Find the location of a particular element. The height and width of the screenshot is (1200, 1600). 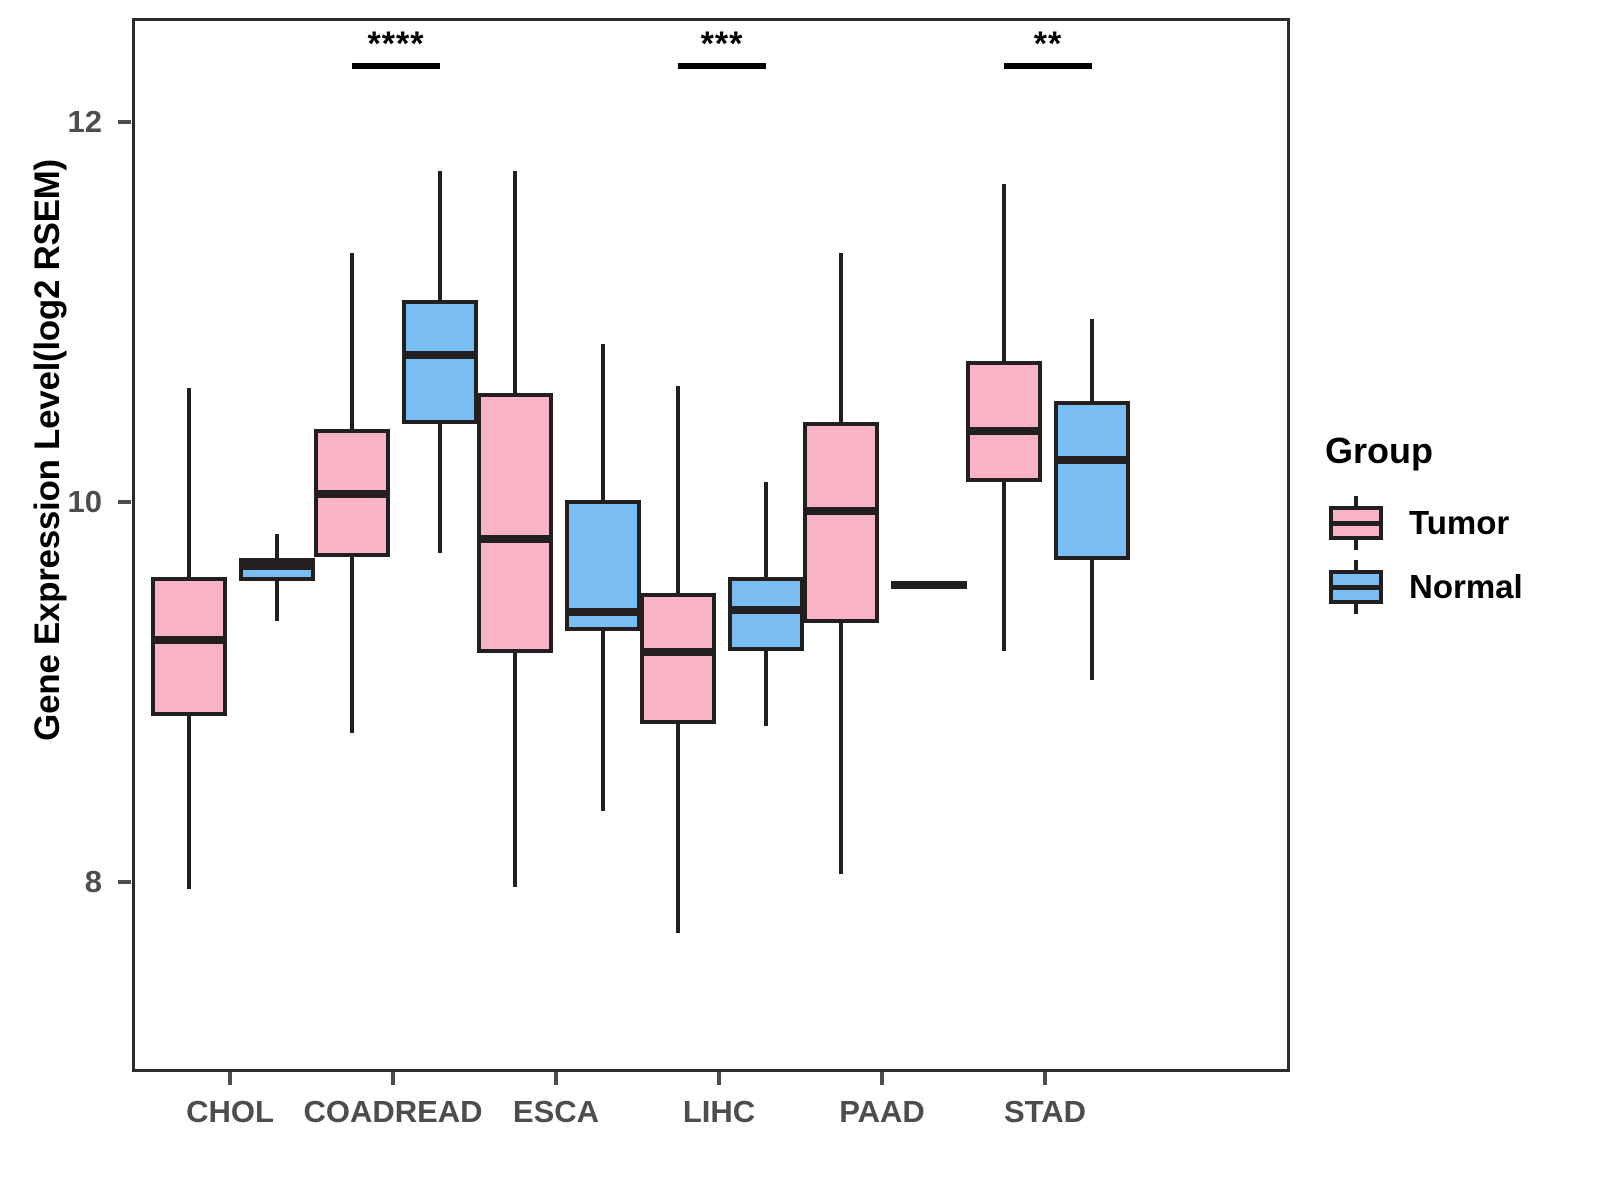

legend-items: Tumor Normal is located at coordinates (1455, 555).